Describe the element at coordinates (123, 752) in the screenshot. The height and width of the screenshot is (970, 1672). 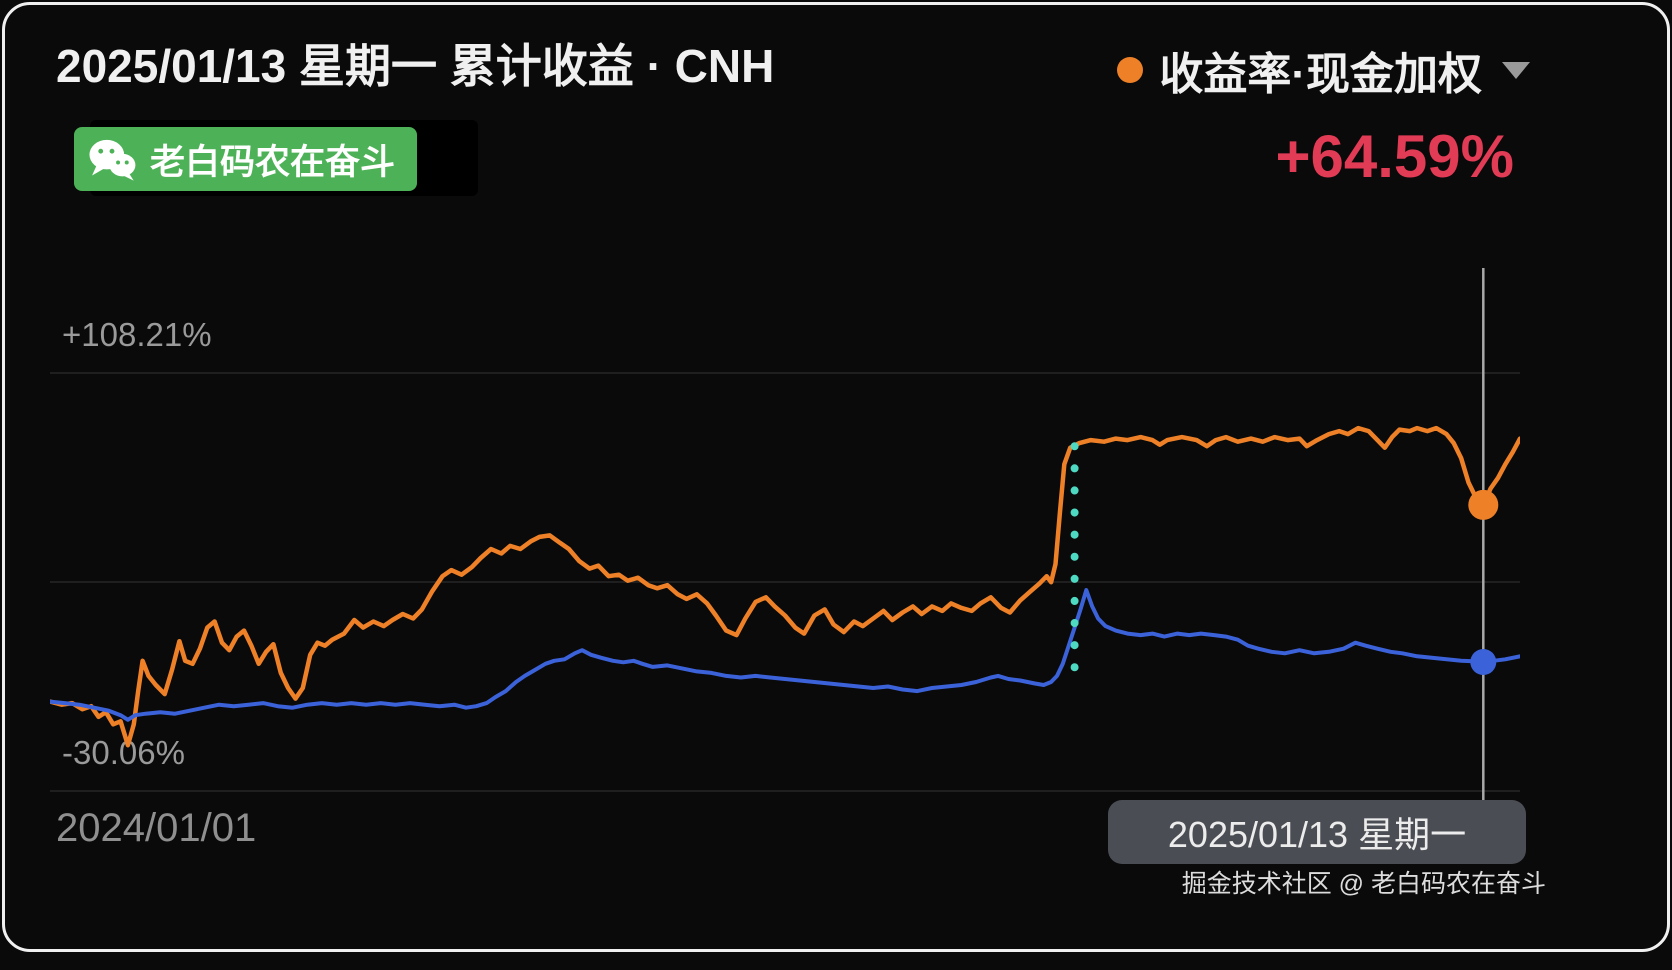
I see `y-axis-min-label: -30.06%` at that location.